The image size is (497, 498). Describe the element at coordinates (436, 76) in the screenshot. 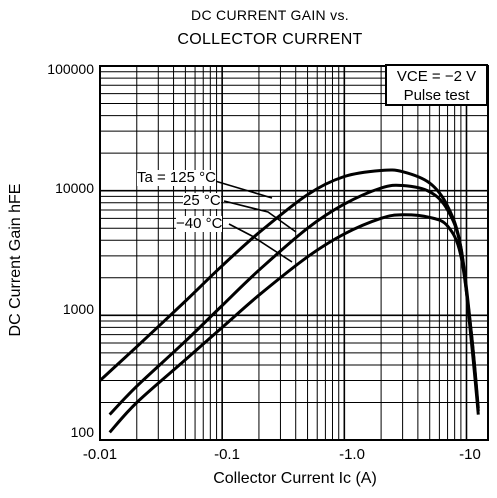

I see `condition-vce: VCE = −2 V` at that location.